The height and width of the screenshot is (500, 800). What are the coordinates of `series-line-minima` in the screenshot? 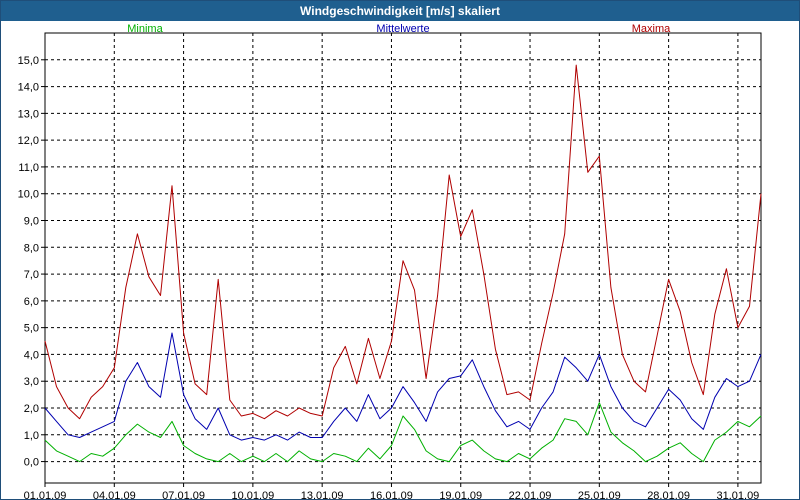 It's located at (403, 432).